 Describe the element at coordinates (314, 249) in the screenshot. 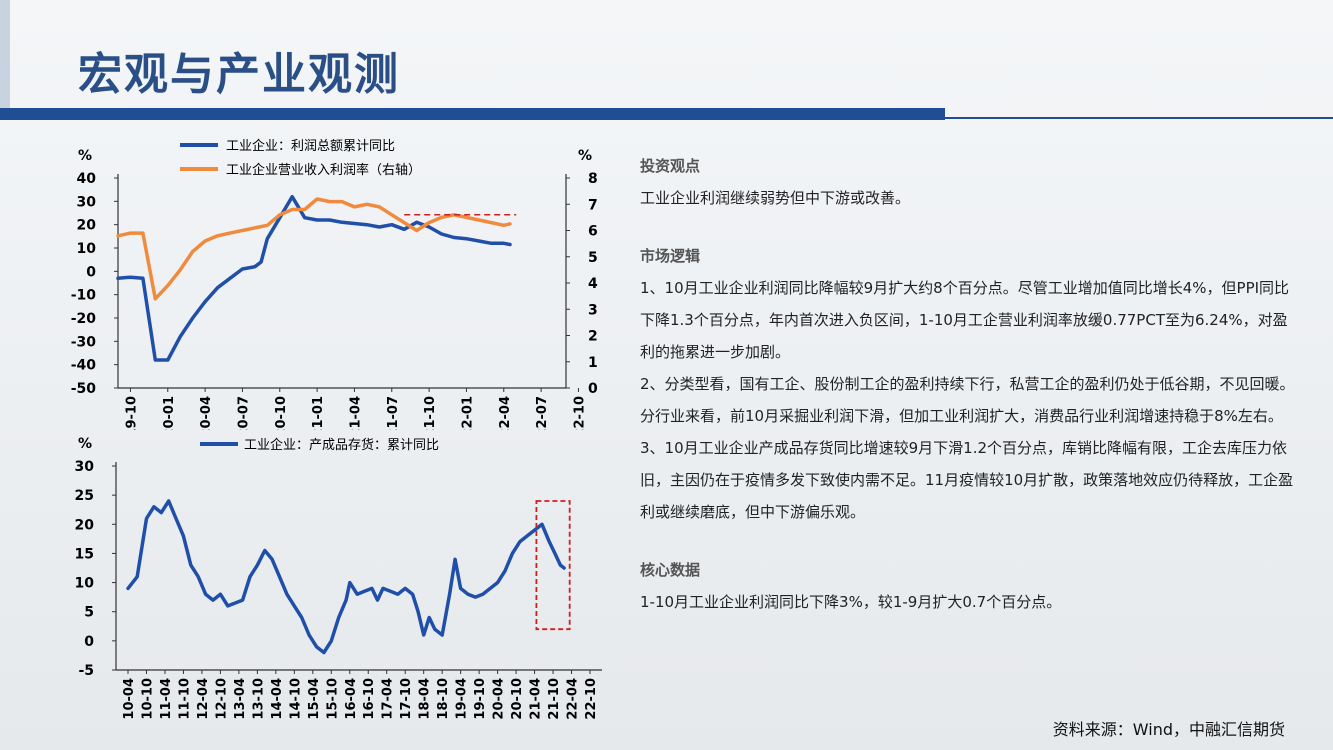

I see `margin-line` at that location.